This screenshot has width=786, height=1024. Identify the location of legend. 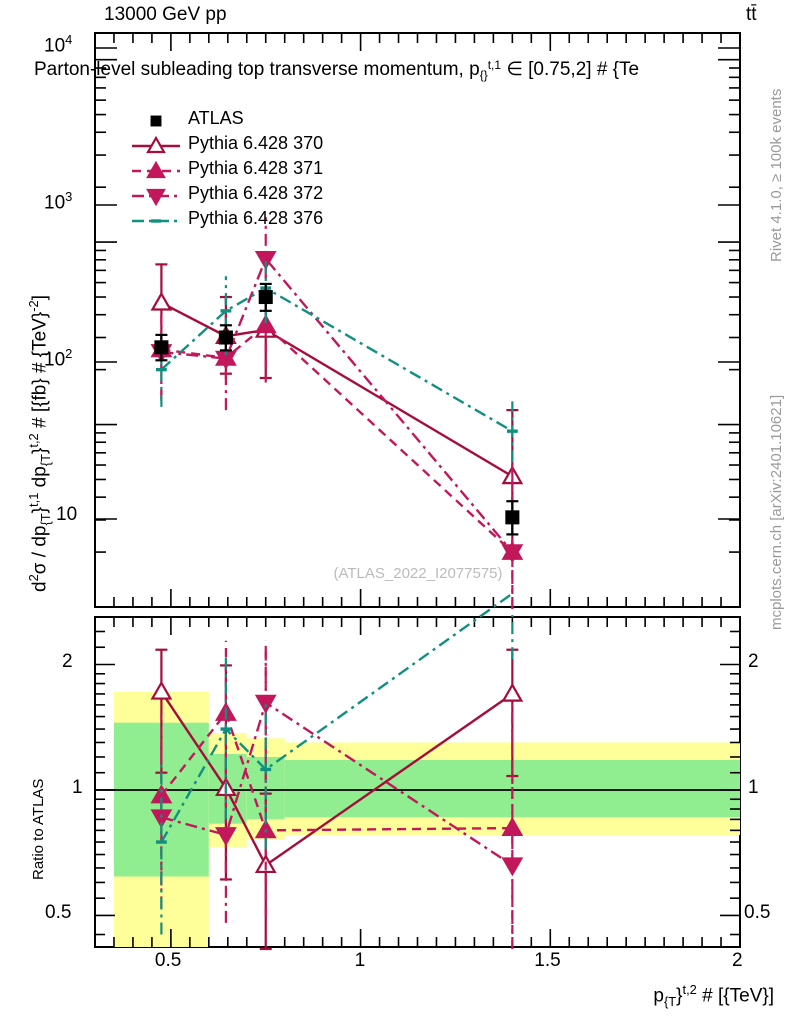
(293, 173).